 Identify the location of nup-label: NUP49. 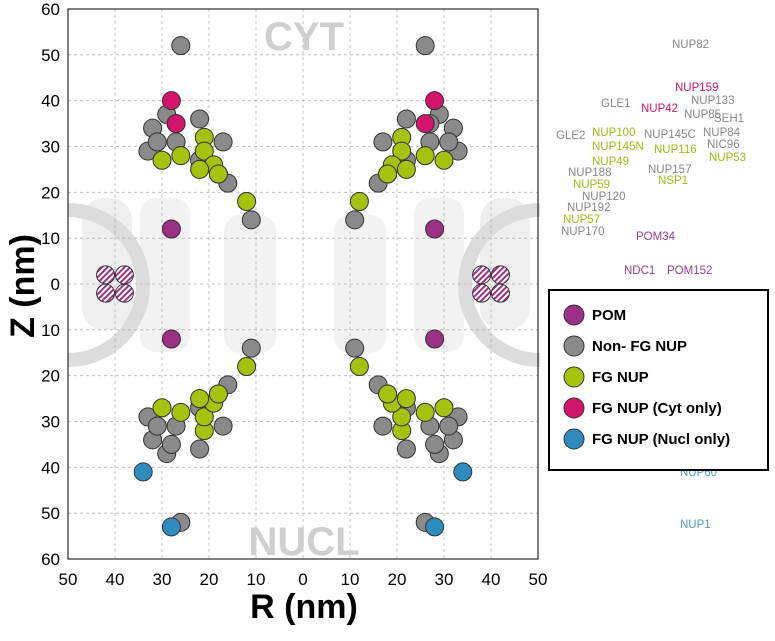
(610, 162).